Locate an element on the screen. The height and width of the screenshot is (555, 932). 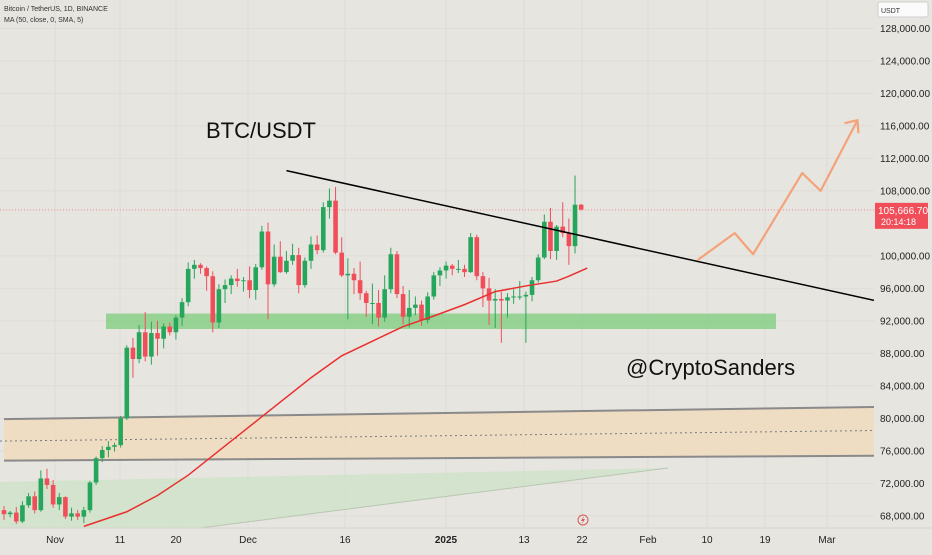
price-axis-label: 112,000.00 is located at coordinates (905, 159).